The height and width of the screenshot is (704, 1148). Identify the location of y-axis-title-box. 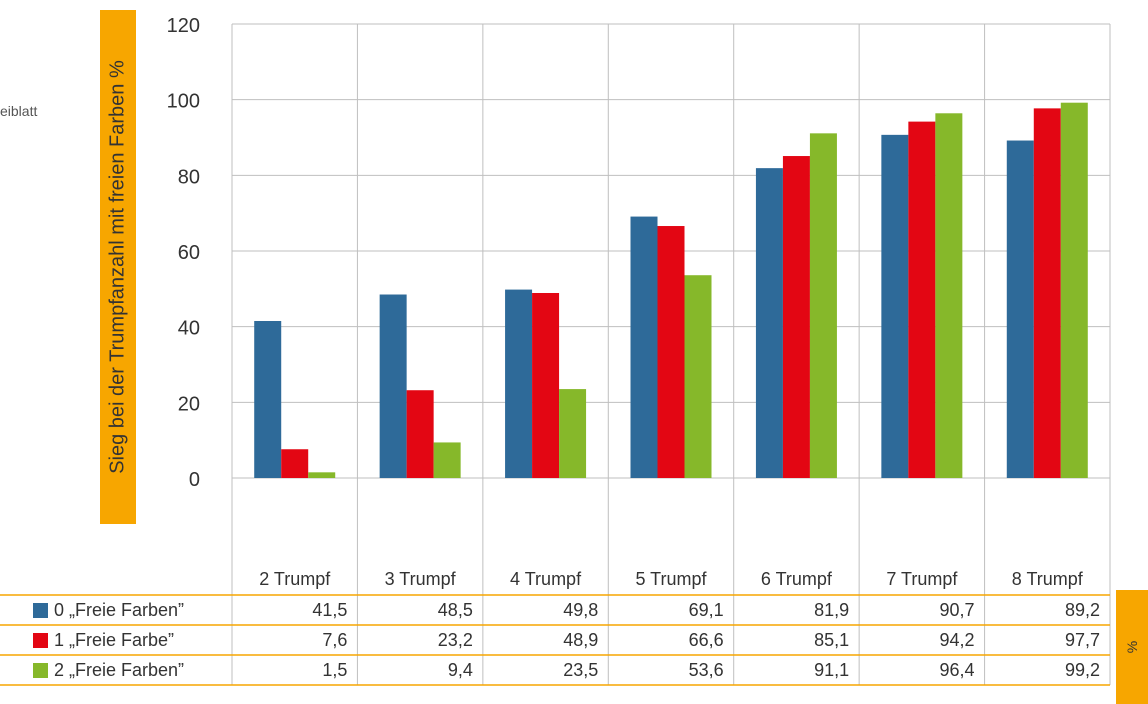
(118, 267).